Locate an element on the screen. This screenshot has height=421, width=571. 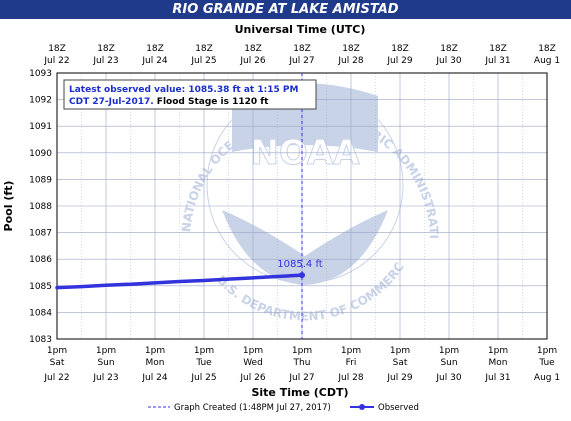
observed-last-point is located at coordinates (302, 275).